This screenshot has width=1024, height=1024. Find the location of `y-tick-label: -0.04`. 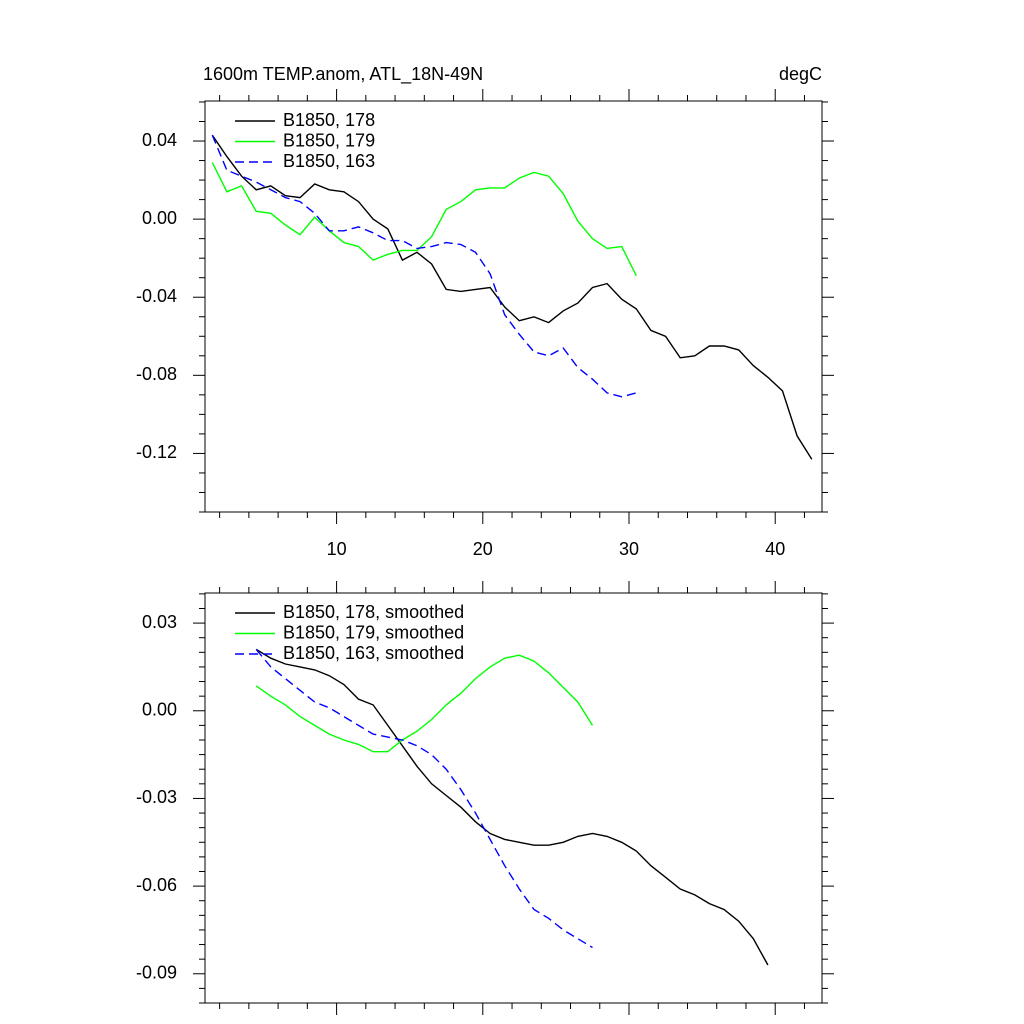

y-tick-label: -0.04 is located at coordinates (156, 296).